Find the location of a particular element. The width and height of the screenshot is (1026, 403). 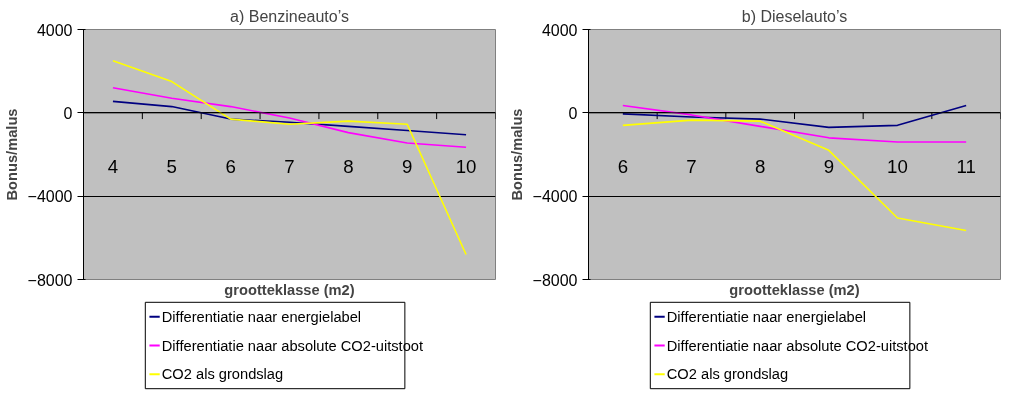

x-tick-label: 11 is located at coordinates (966, 167).